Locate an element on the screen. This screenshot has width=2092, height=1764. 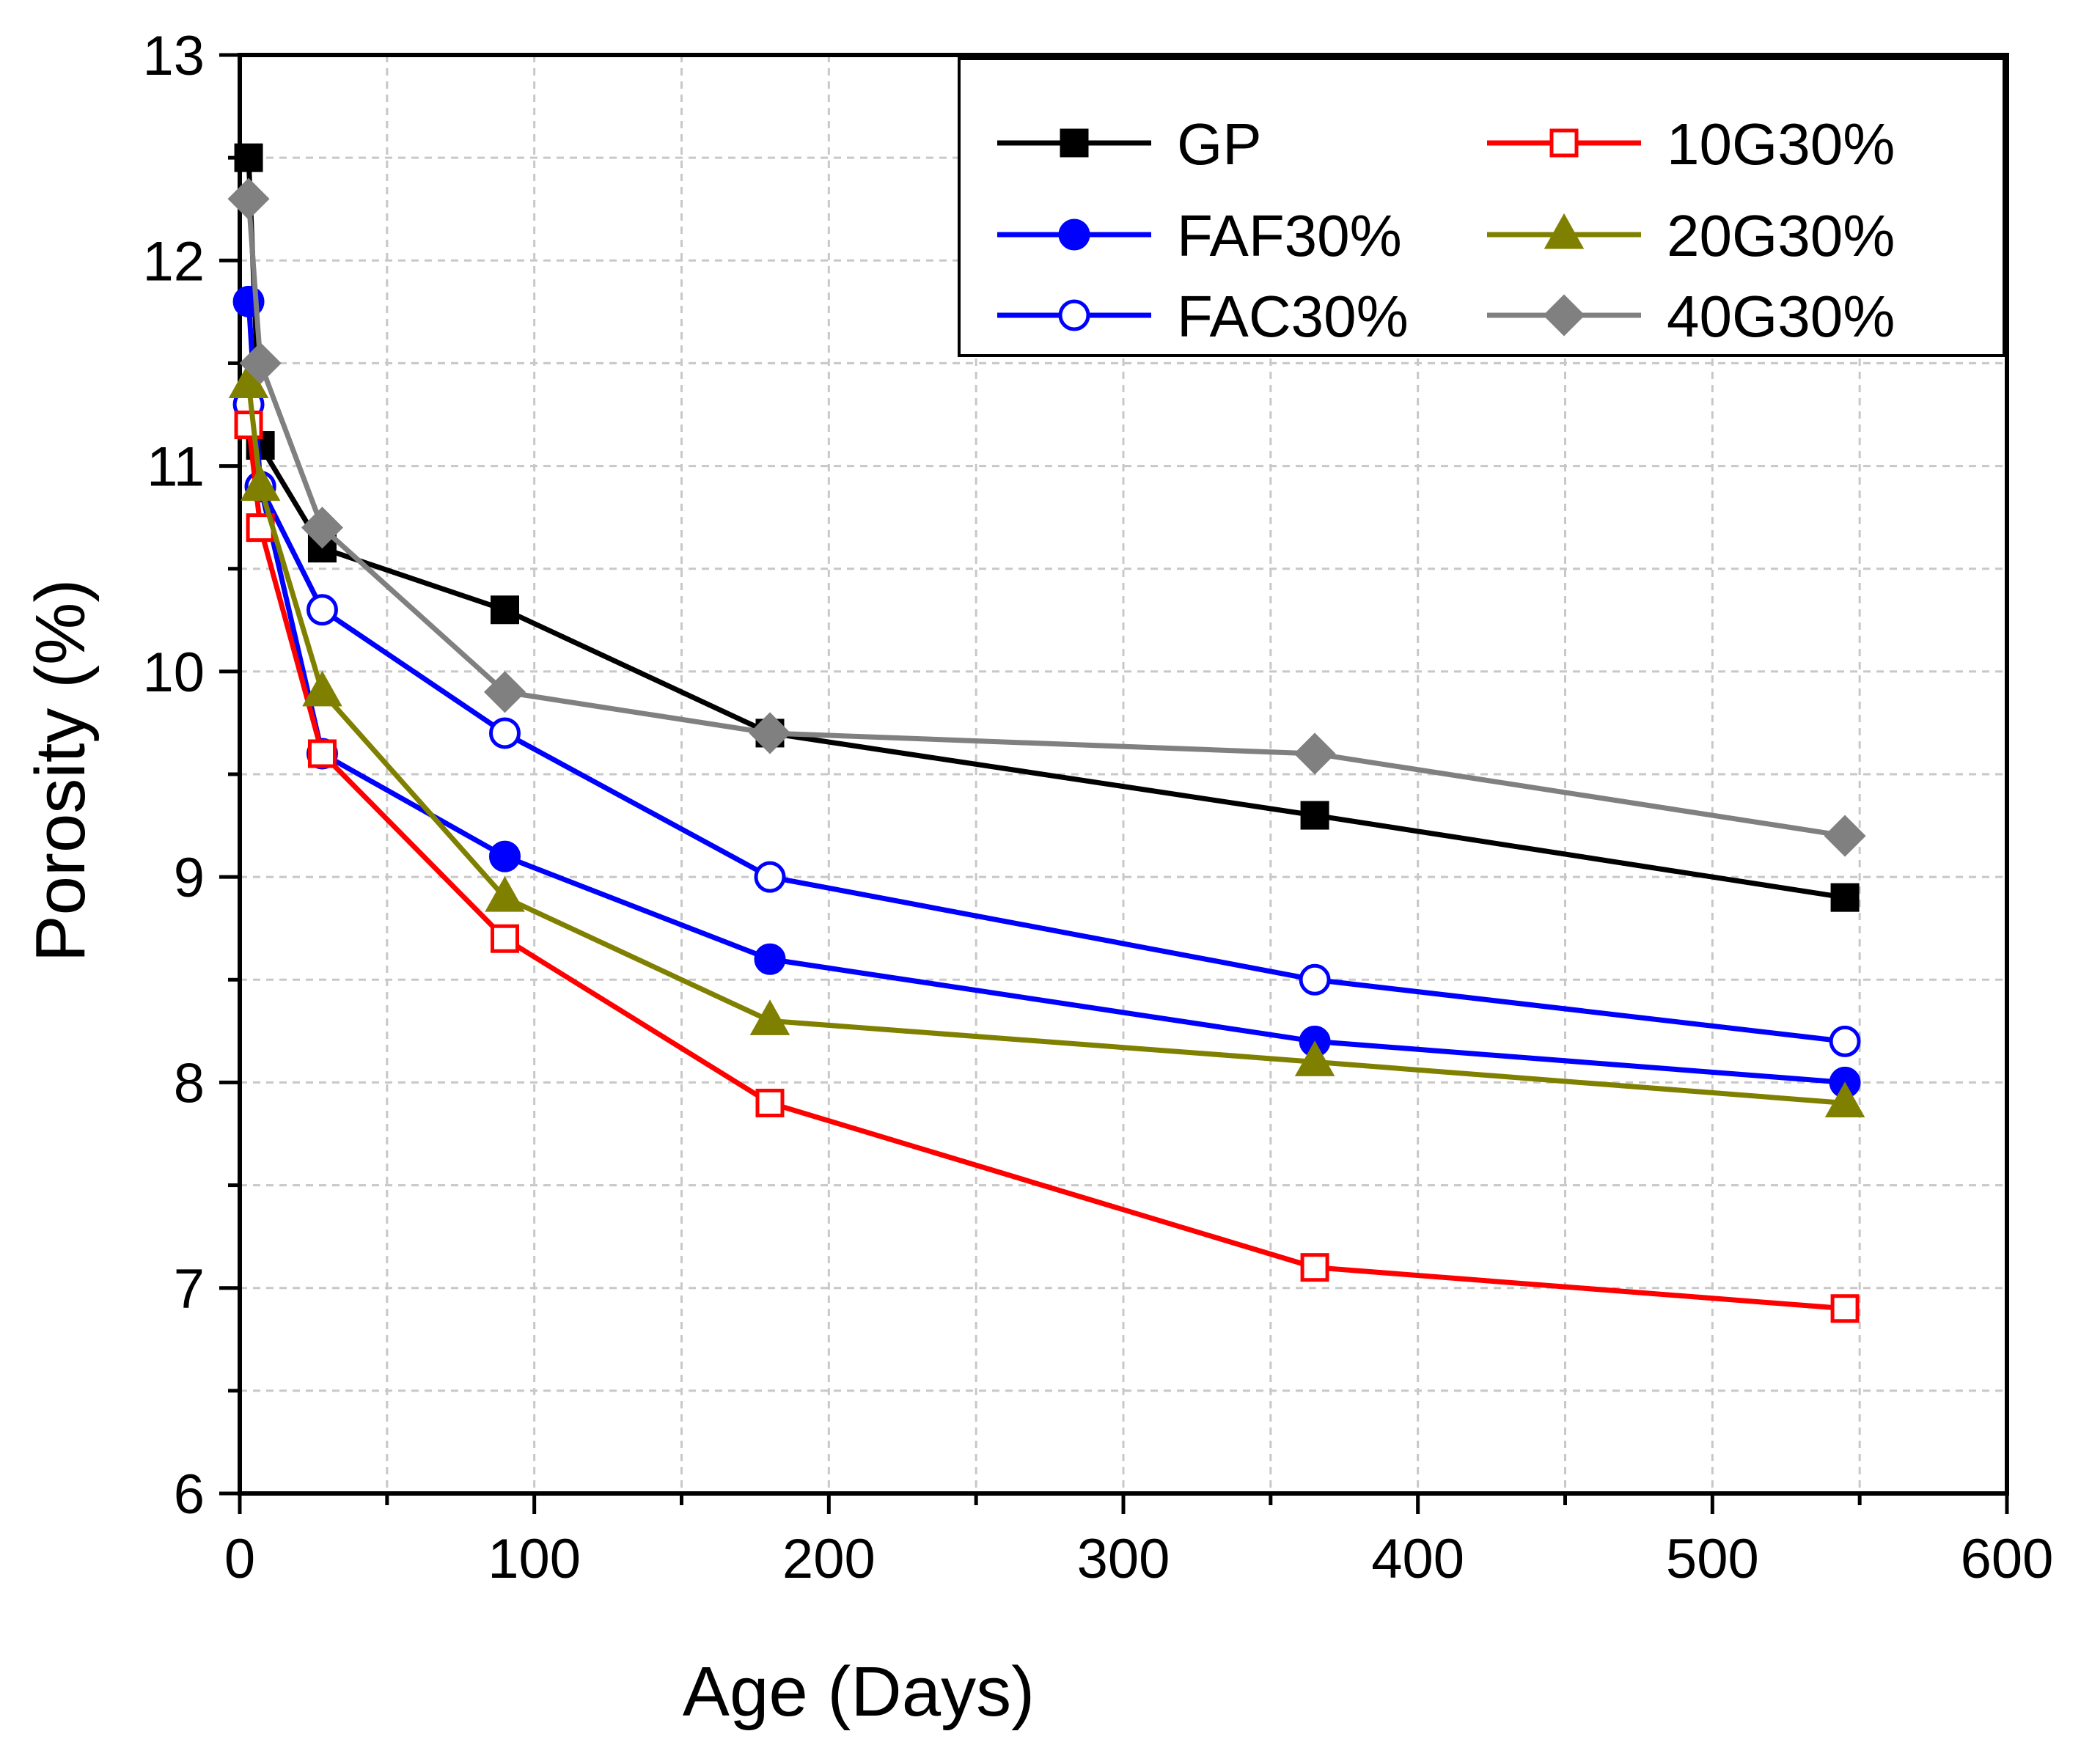
x-tick-label: 200 is located at coordinates (829, 1559).